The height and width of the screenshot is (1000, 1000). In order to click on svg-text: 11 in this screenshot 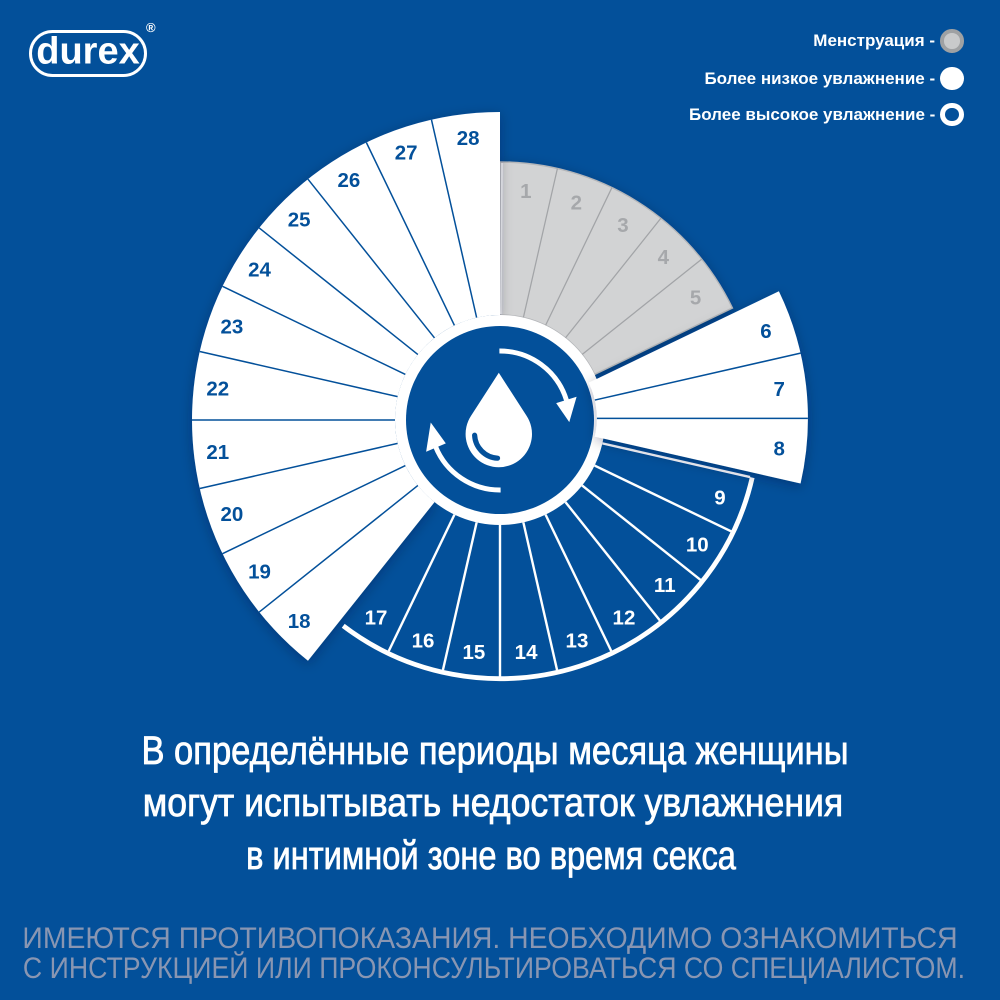, I will do `click(665, 585)`.